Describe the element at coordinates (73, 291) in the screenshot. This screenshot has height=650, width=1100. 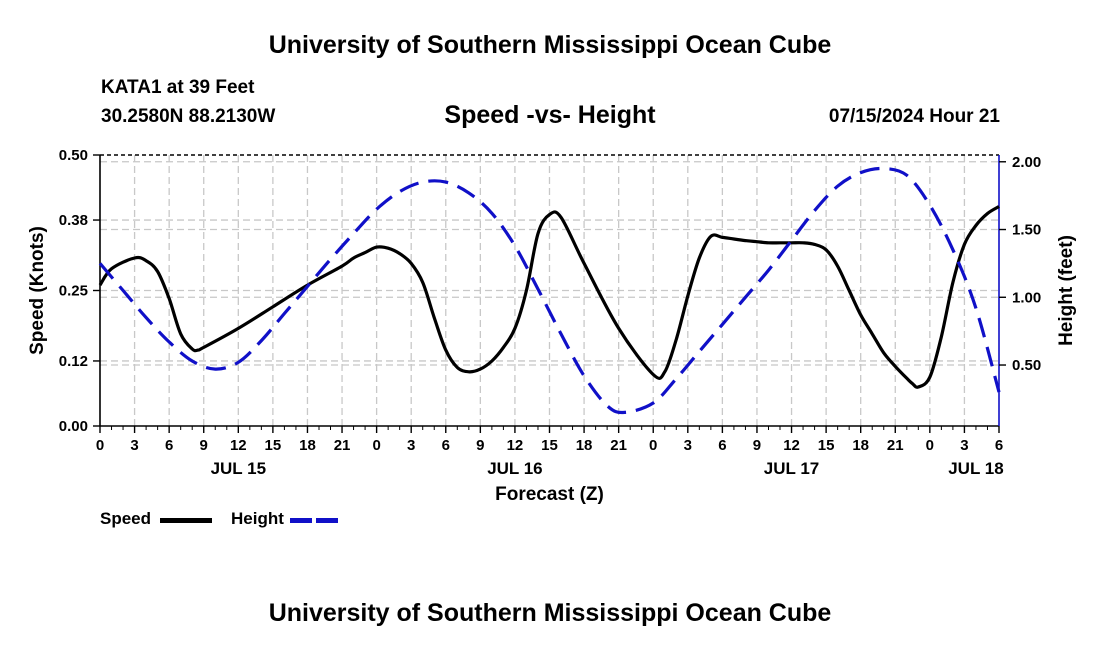
I see `y-tick-label: 0.25` at that location.